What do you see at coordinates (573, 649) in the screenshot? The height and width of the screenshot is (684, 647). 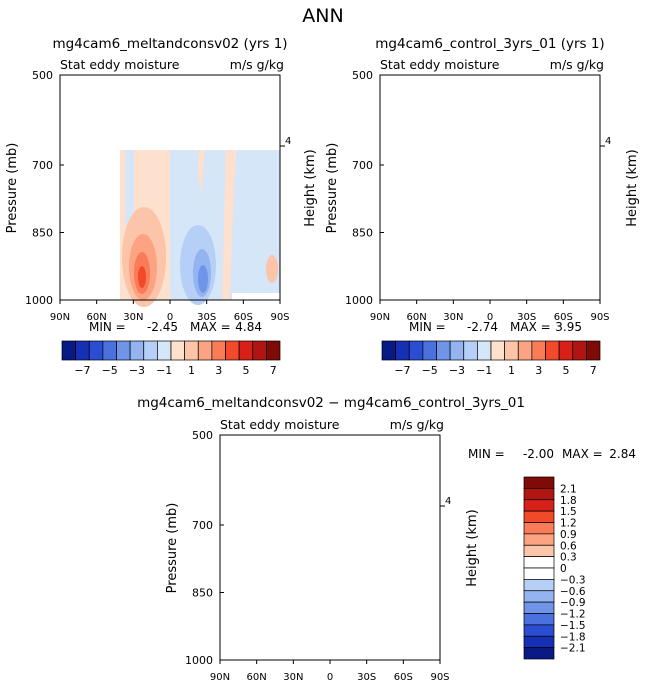 I see `colorbar-label: −2.1` at bounding box center [573, 649].